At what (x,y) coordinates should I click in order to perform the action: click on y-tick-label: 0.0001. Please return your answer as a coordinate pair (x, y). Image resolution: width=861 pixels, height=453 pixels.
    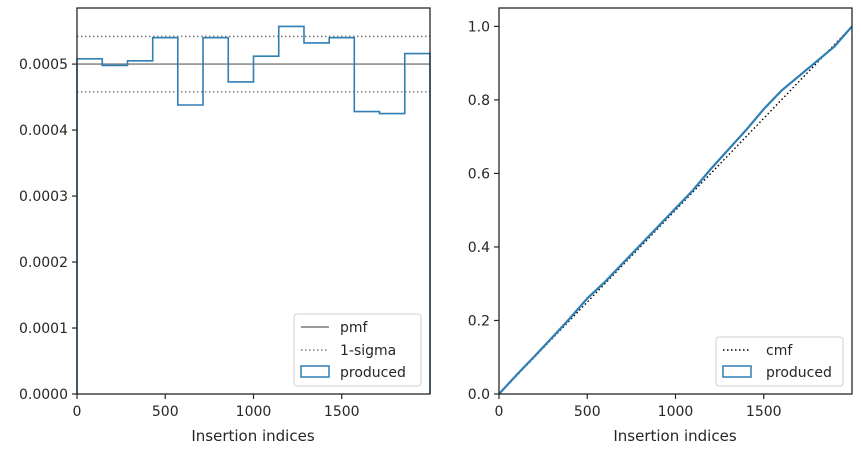
    Looking at the image, I should click on (43, 329).